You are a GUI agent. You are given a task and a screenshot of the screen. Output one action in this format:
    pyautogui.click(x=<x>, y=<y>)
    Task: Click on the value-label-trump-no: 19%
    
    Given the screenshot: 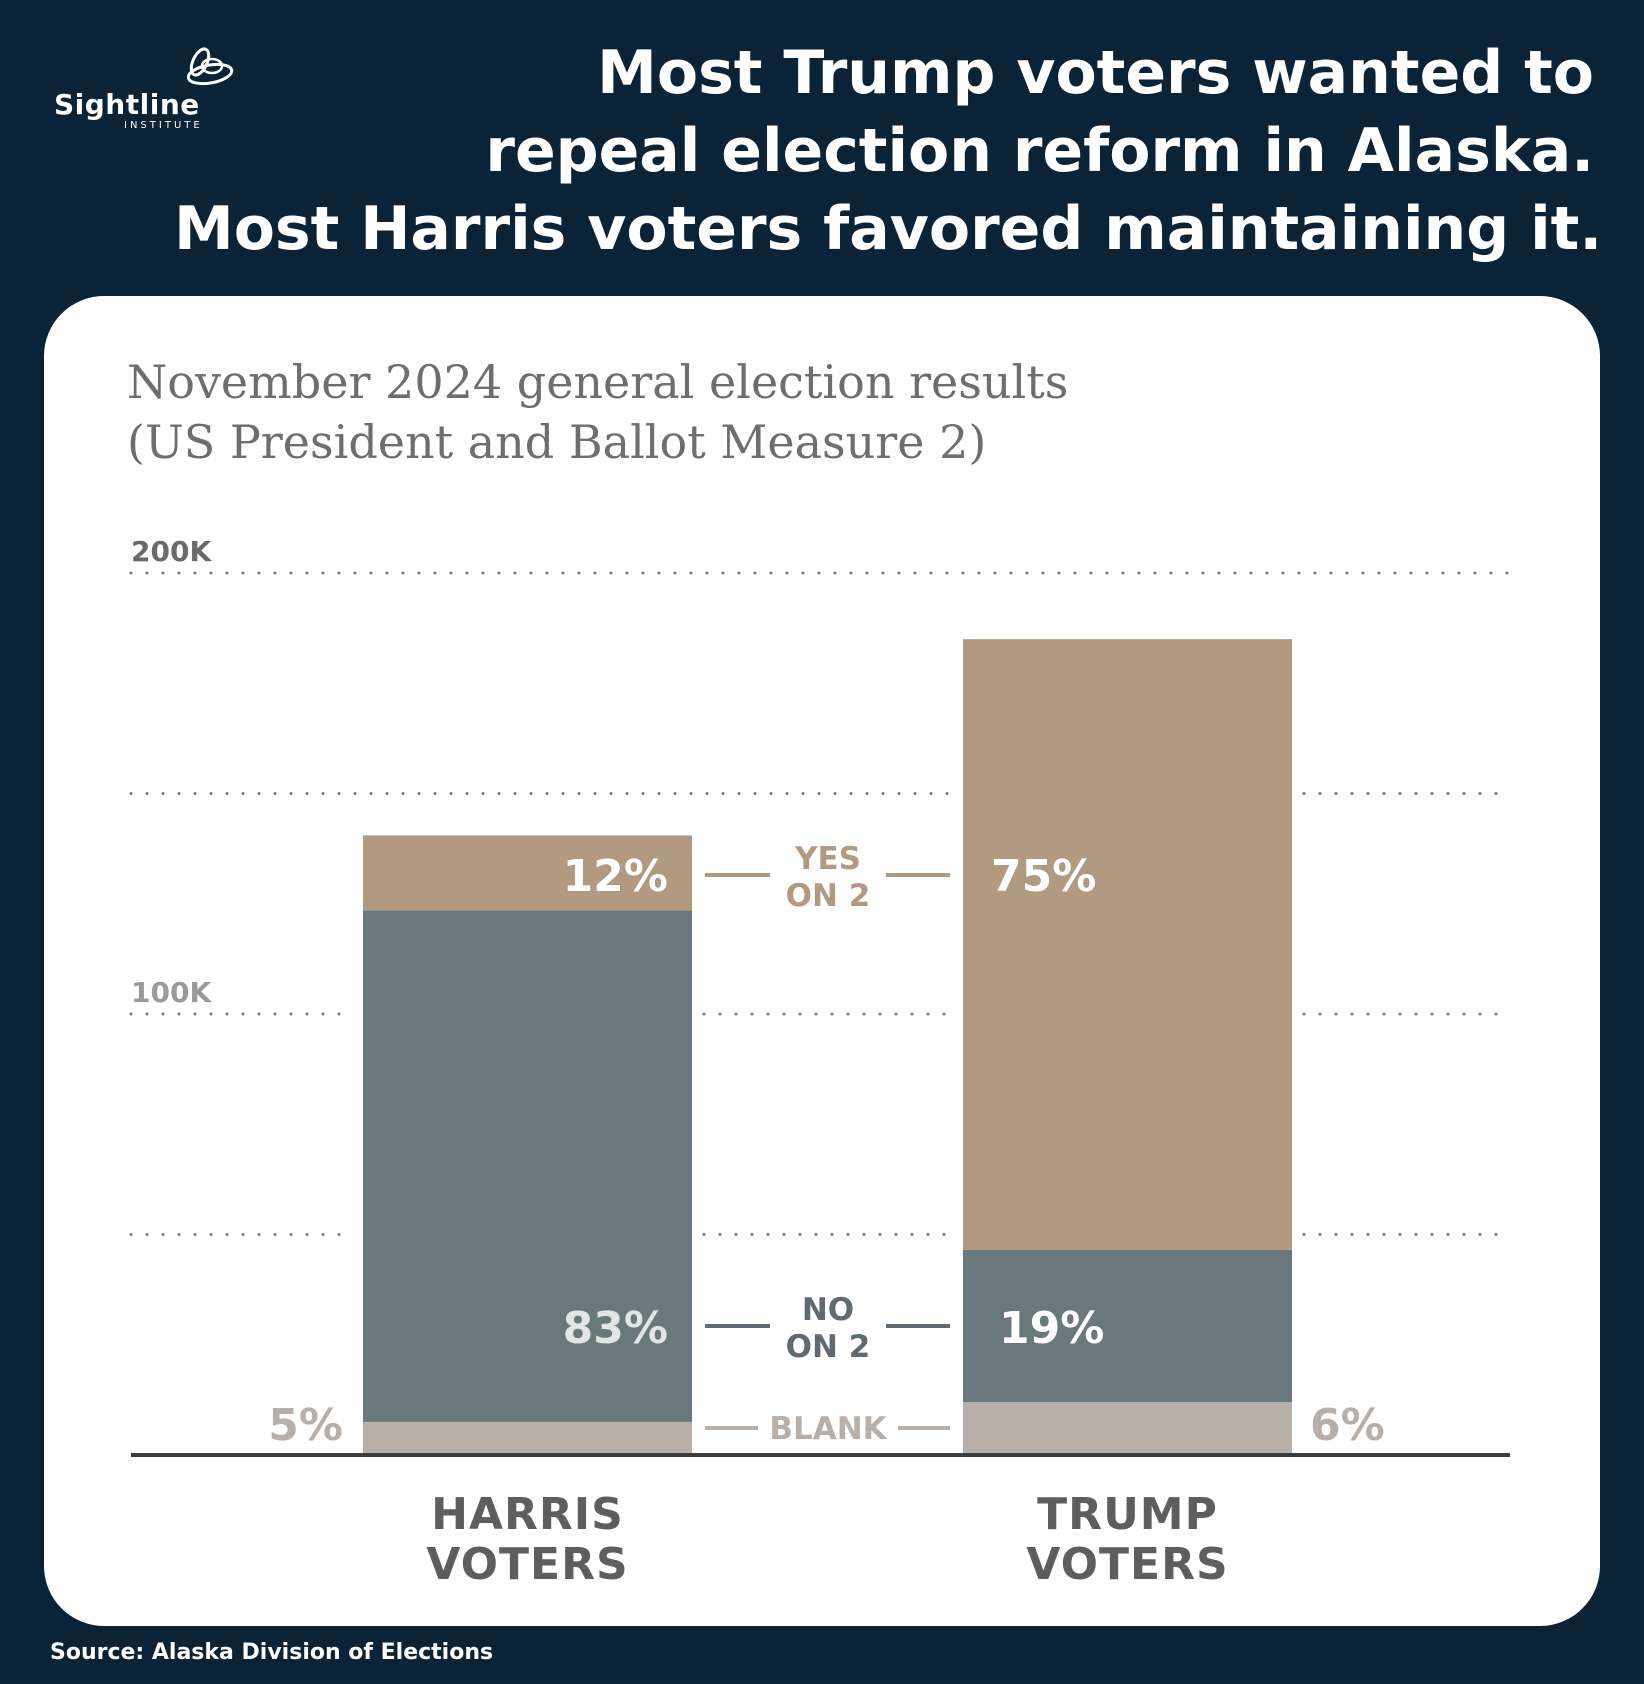 What is the action you would take?
    pyautogui.click(x=1051, y=1328)
    